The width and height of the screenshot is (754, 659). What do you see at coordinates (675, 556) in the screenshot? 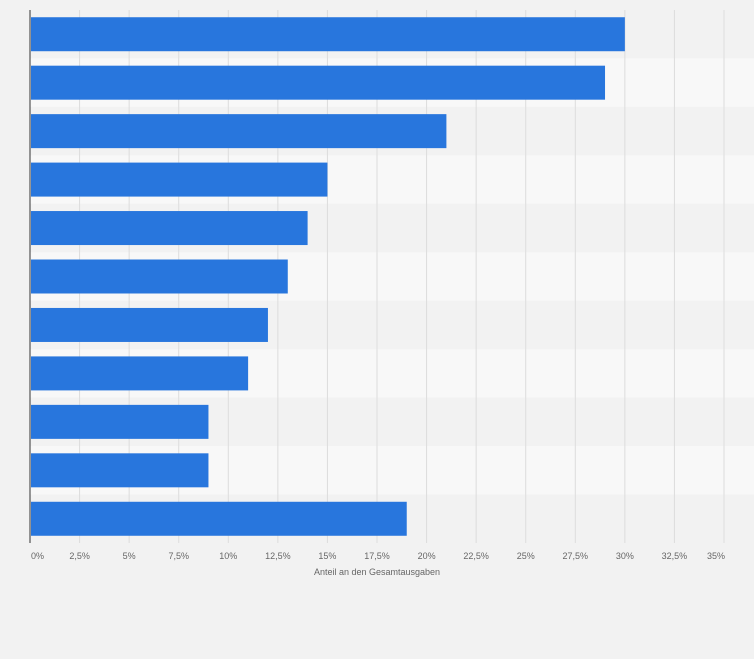
I see `x-tick-label: 32,5%` at bounding box center [675, 556].